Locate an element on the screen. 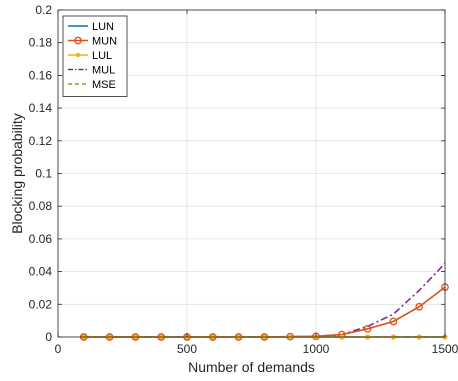  legend-item-mun: MUN is located at coordinates (92, 42).